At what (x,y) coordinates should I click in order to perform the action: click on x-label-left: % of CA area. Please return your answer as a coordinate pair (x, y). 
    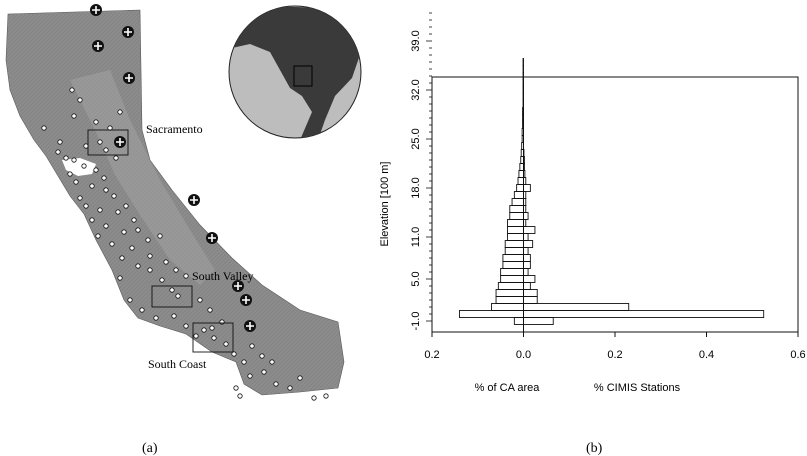
    Looking at the image, I should click on (508, 388).